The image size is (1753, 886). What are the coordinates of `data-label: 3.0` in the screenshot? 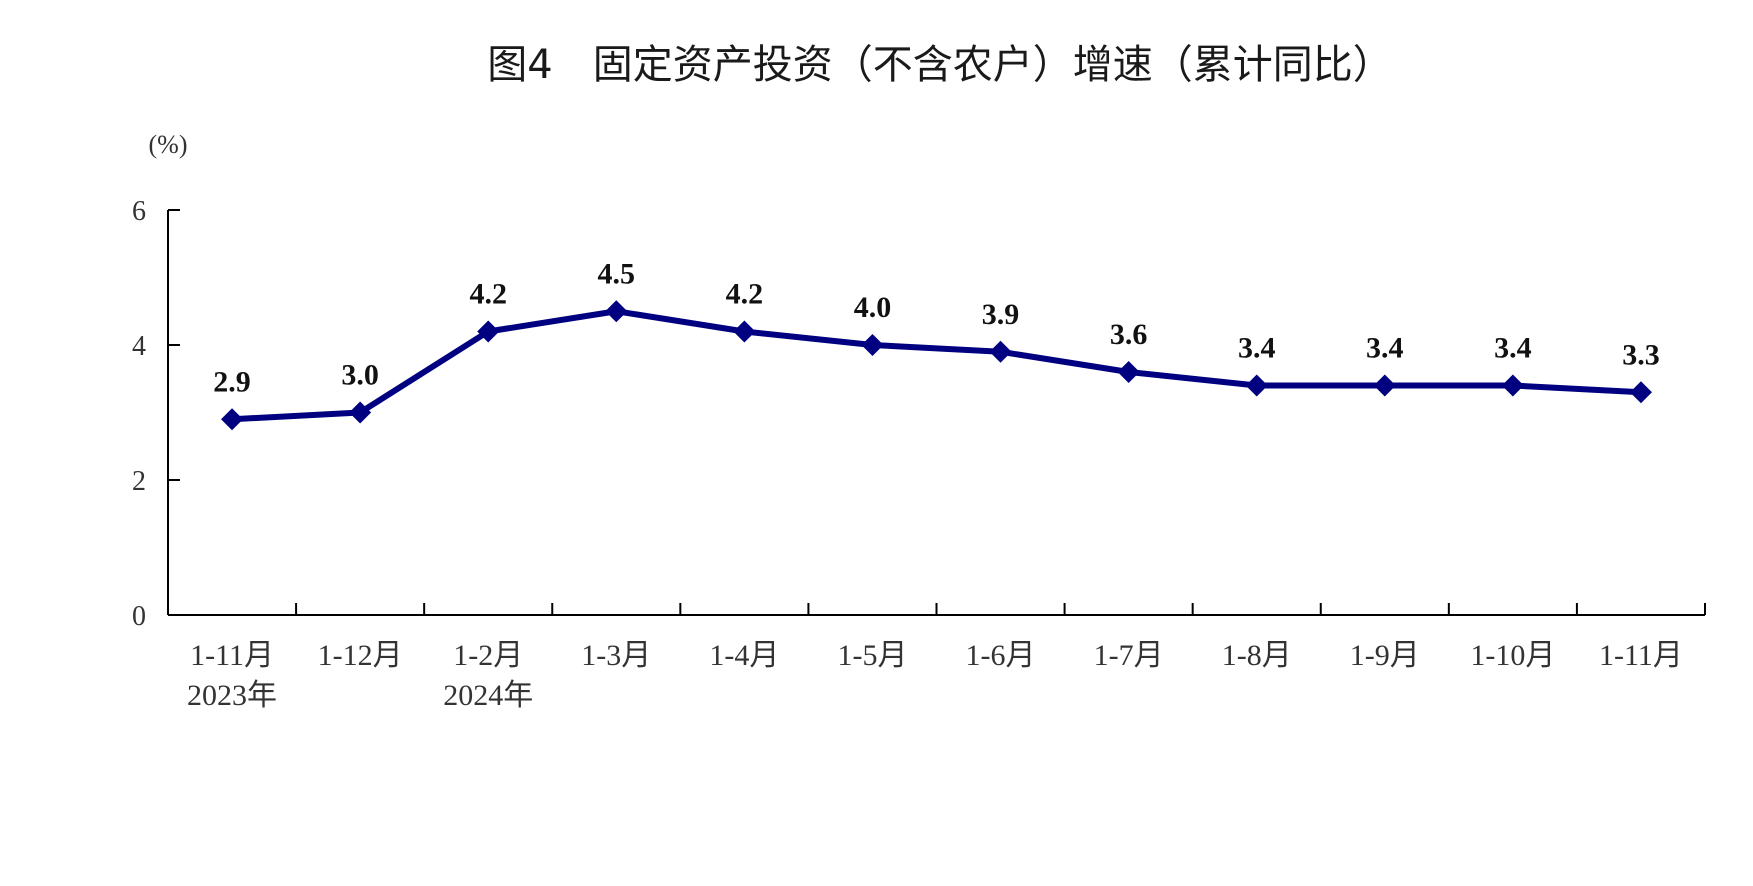 It's located at (360, 375).